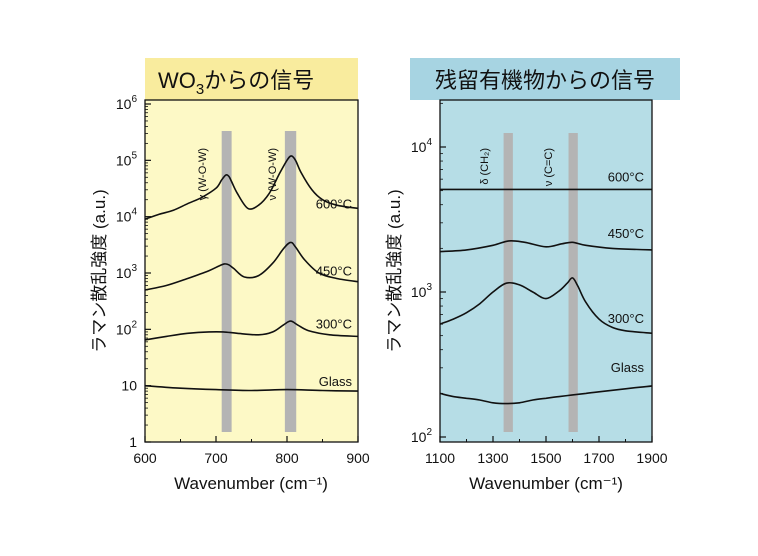 The image size is (758, 556). Describe the element at coordinates (216, 458) in the screenshot. I see `left-x-tick-label-1: 700` at that location.